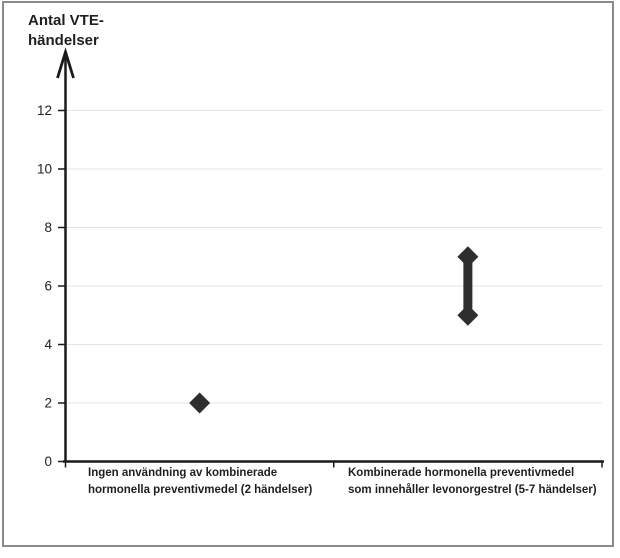 This screenshot has height=558, width=620. What do you see at coordinates (48, 286) in the screenshot?
I see `y-tick-label: 6` at bounding box center [48, 286].